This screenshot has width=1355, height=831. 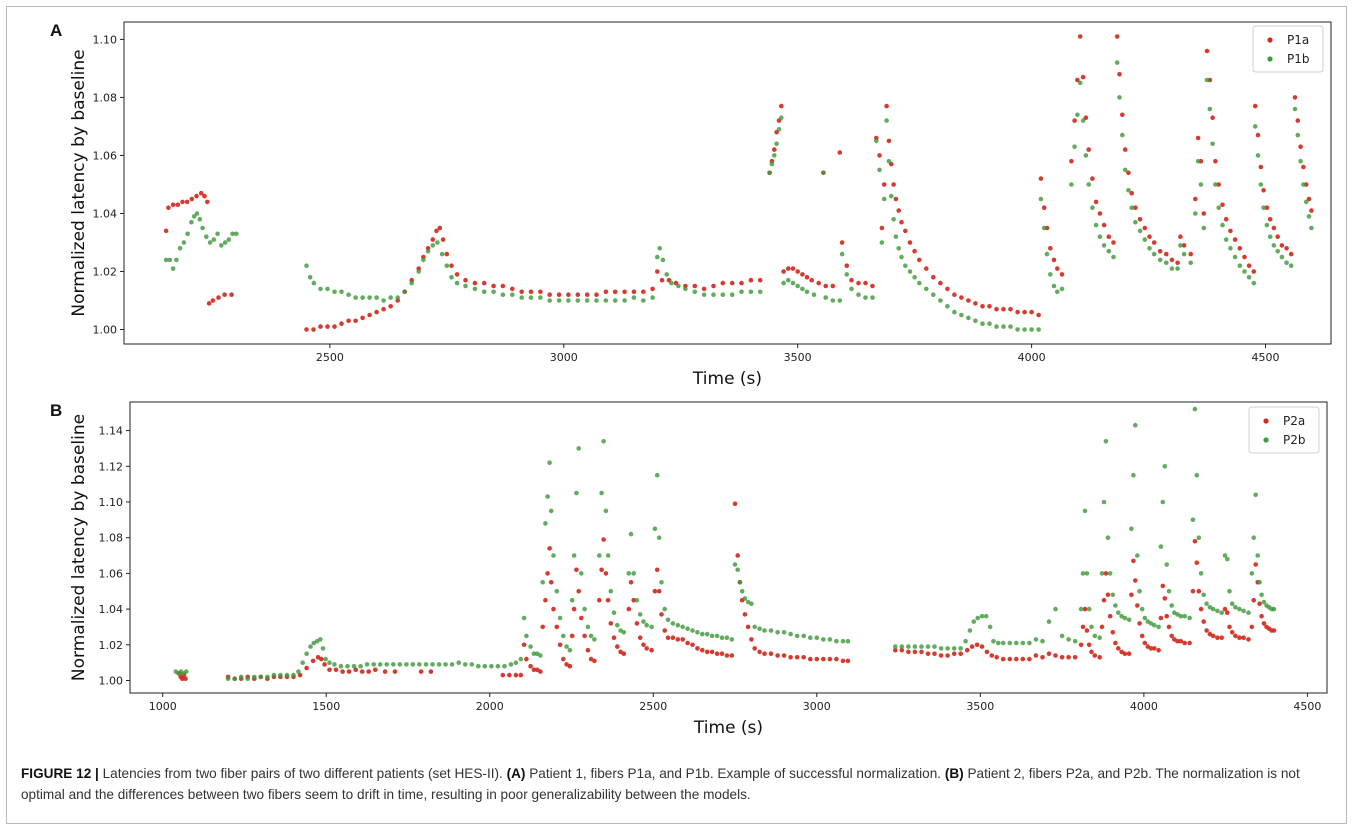 What do you see at coordinates (111, 431) in the screenshot?
I see `y-tick-label: 1.14` at bounding box center [111, 431].